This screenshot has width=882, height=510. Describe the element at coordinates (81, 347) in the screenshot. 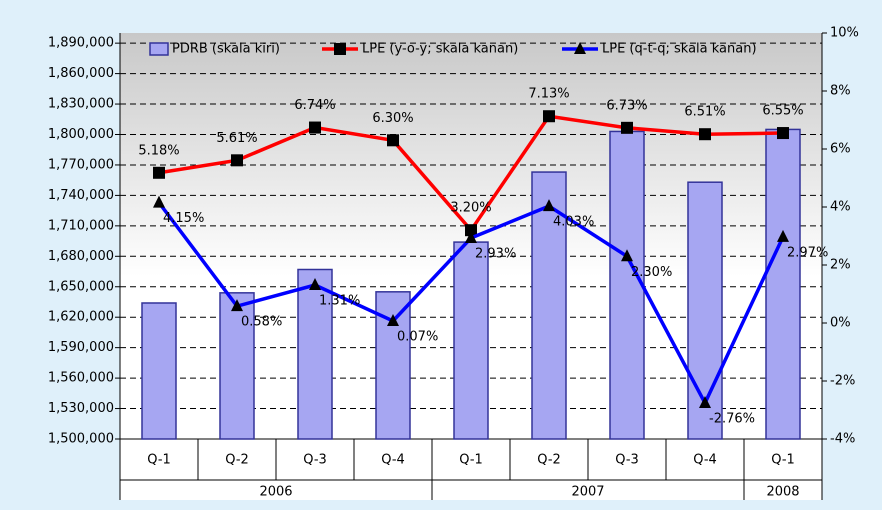

I see `y-tick-label: 1,590,000` at that location.